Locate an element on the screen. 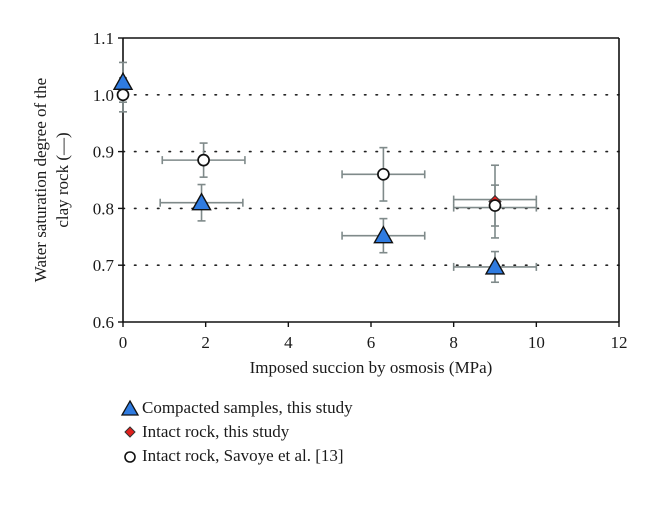 Image resolution: width=660 pixels, height=507 pixels. circle-marker-icon is located at coordinates (131, 456).